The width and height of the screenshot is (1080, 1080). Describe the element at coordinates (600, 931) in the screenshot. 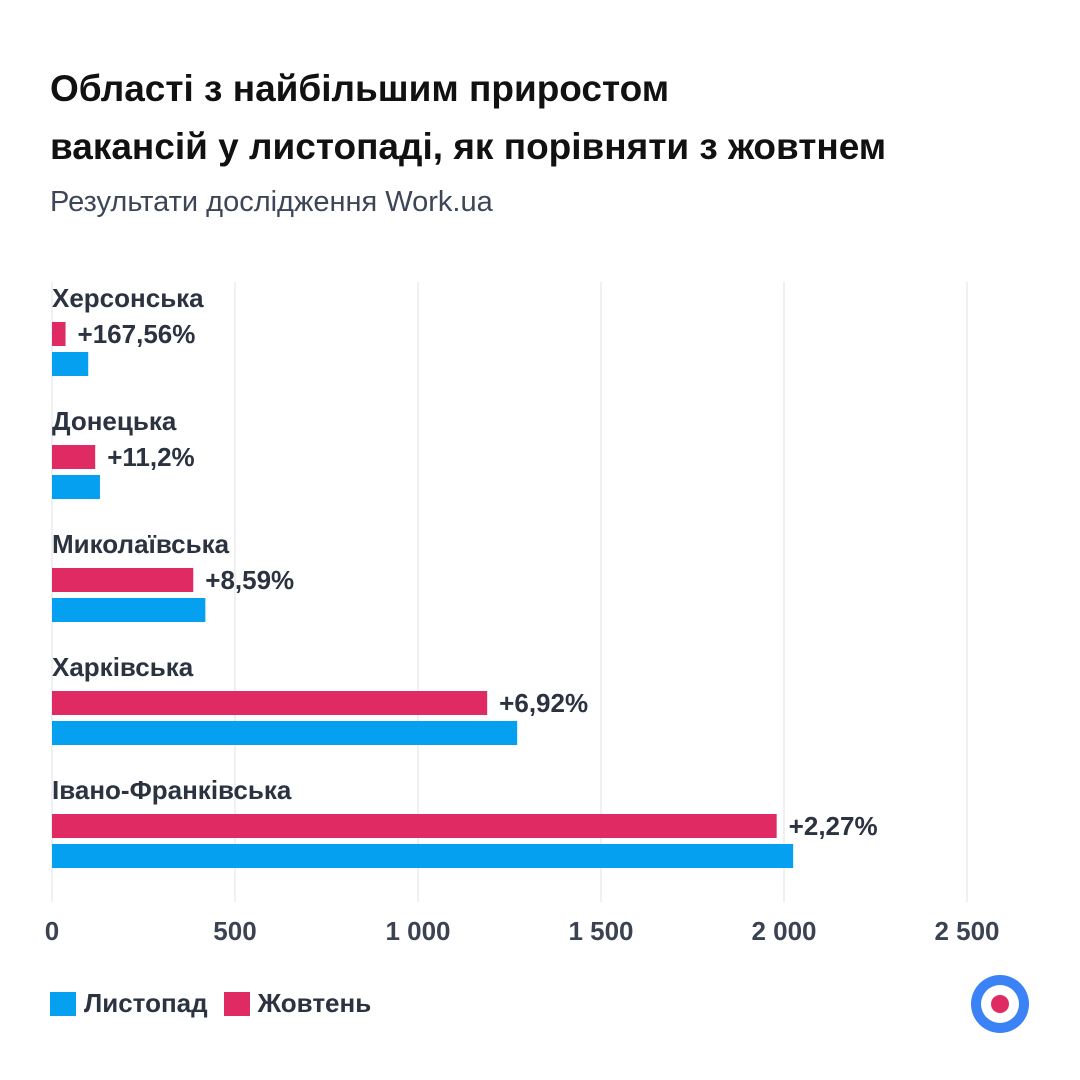

I see `x-tick-label: 1 500` at that location.